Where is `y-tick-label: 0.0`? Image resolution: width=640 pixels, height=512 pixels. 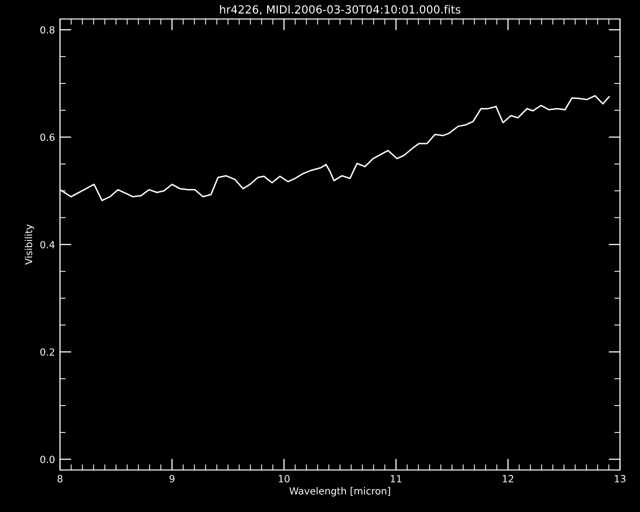
y-tick-label: 0.0 is located at coordinates (47, 460).